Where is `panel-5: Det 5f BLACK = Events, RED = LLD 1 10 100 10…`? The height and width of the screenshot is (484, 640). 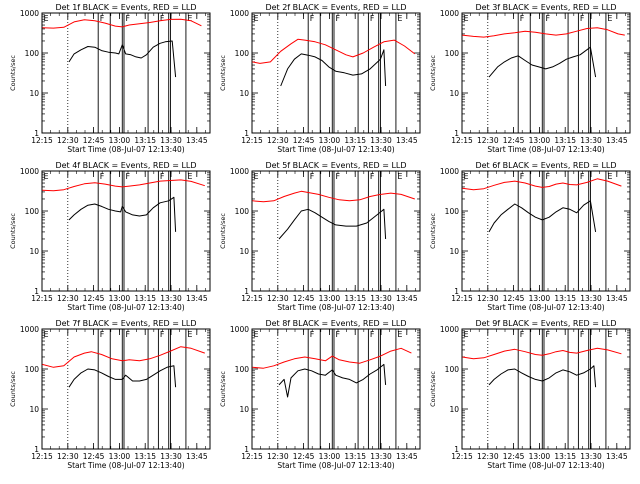
panel-5: Det 5f BLACK = Events, RED = LLD 1 10 100 10… is located at coordinates (320, 236).